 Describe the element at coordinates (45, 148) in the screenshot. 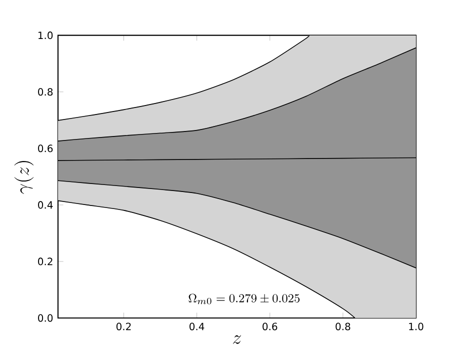

I see `y-tick-label: 0.6` at that location.